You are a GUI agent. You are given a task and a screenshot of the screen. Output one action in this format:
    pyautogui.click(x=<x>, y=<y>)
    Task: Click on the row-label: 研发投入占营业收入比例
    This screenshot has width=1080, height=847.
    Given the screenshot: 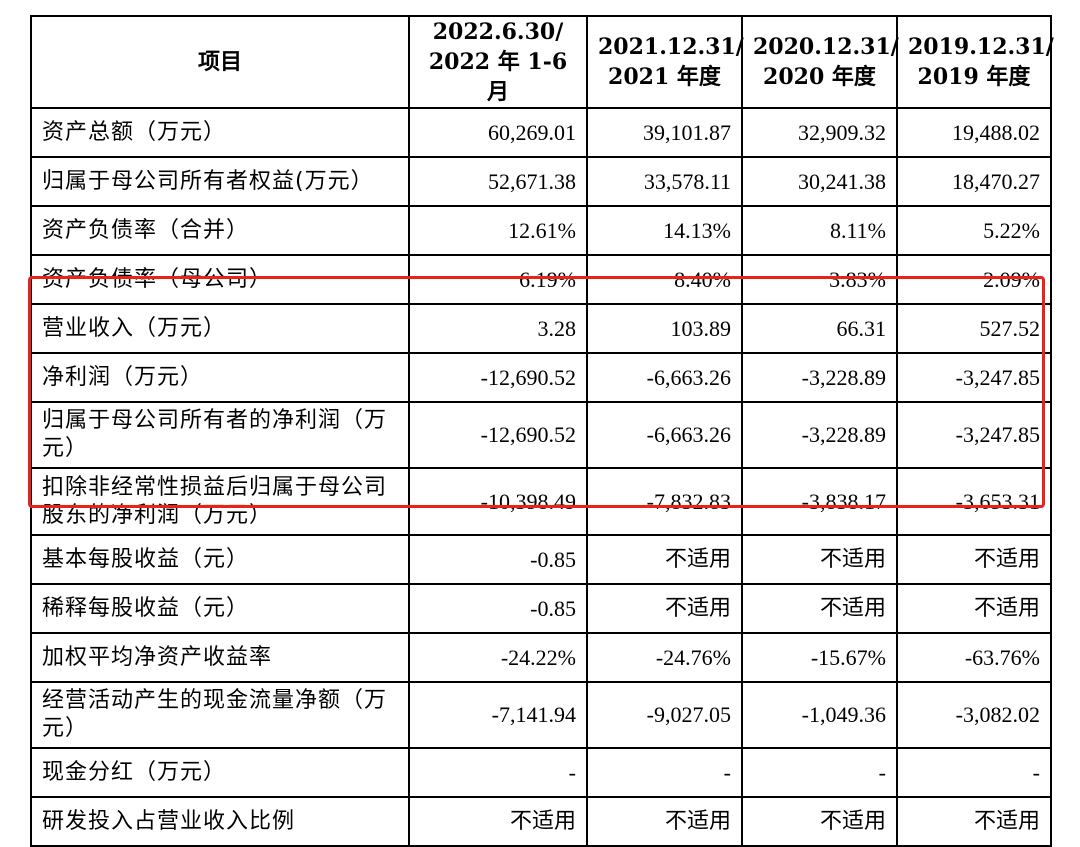 What is the action you would take?
    pyautogui.click(x=220, y=821)
    